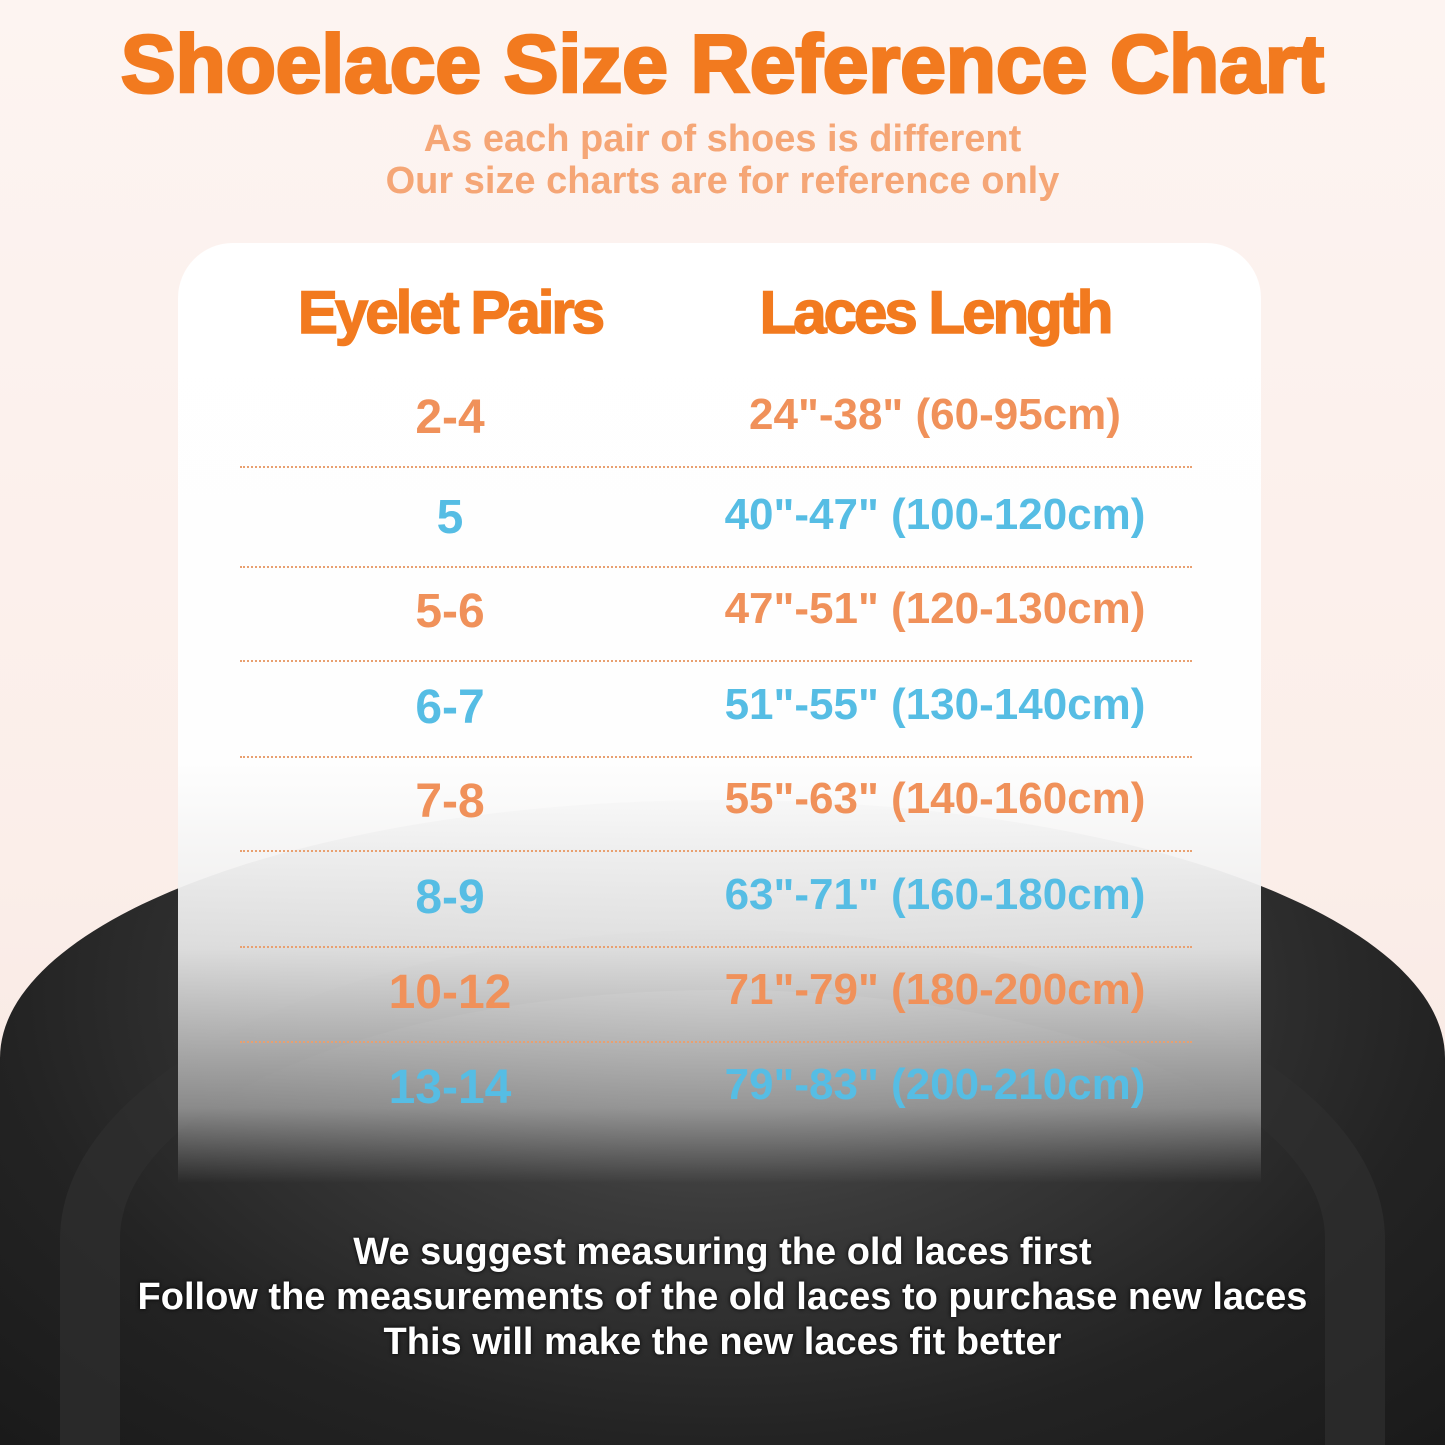 The image size is (1445, 1445). What do you see at coordinates (936, 312) in the screenshot?
I see `header-laces-length: Laces Length` at bounding box center [936, 312].